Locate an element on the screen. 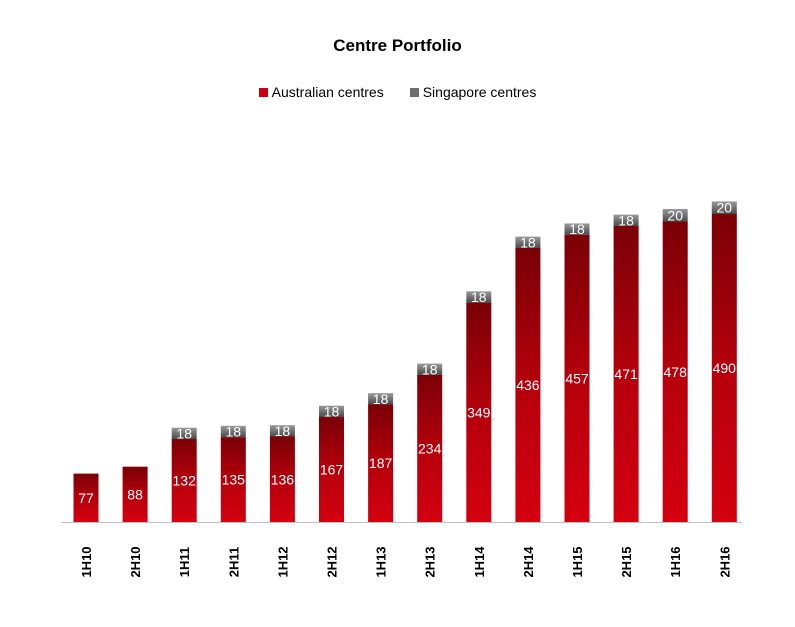 The image size is (795, 627). data-label-australian: 457 is located at coordinates (577, 378).